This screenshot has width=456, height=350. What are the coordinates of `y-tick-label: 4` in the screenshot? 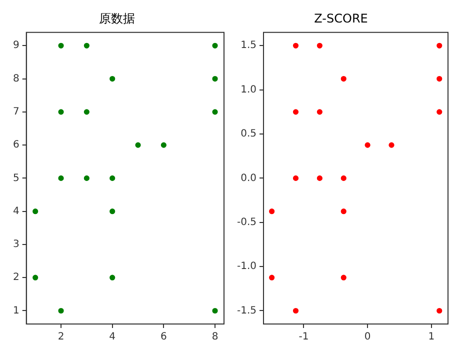 It's located at (16, 211).